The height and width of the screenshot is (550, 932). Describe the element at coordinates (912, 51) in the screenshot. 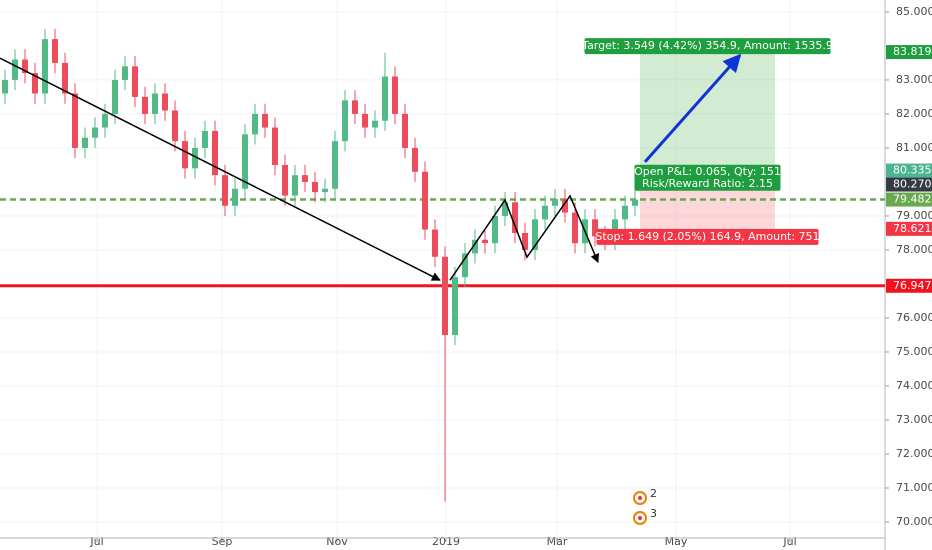

I see `price-tag-label: 83.819` at that location.